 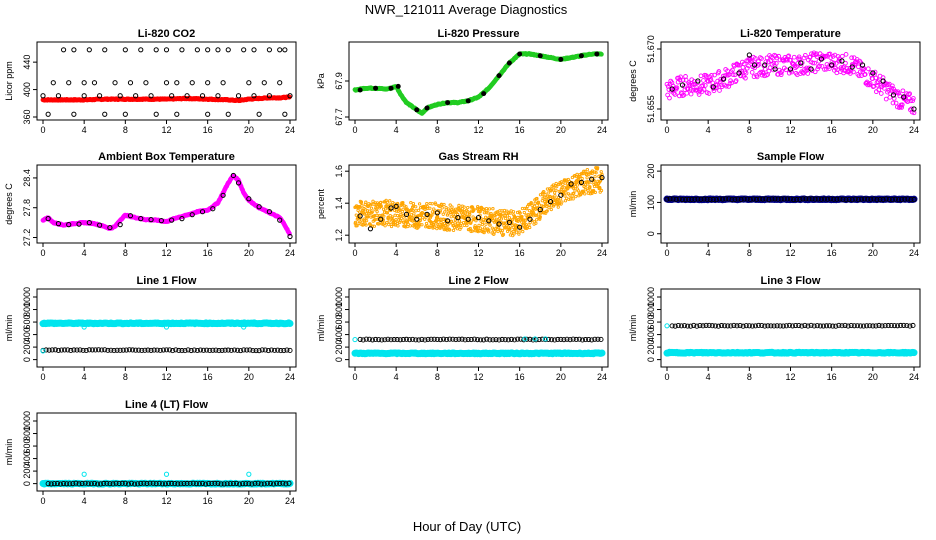 What do you see at coordinates (27, 458) in the screenshot?
I see `y-tick-label: 400` at bounding box center [27, 458].